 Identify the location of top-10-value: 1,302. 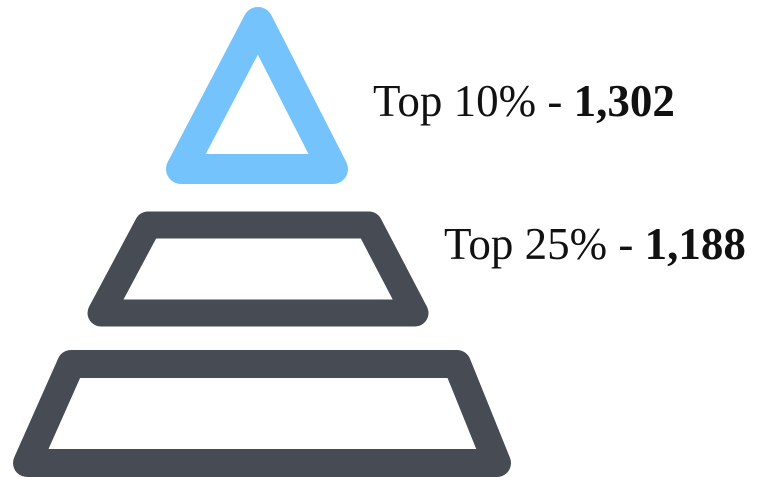
(624, 101).